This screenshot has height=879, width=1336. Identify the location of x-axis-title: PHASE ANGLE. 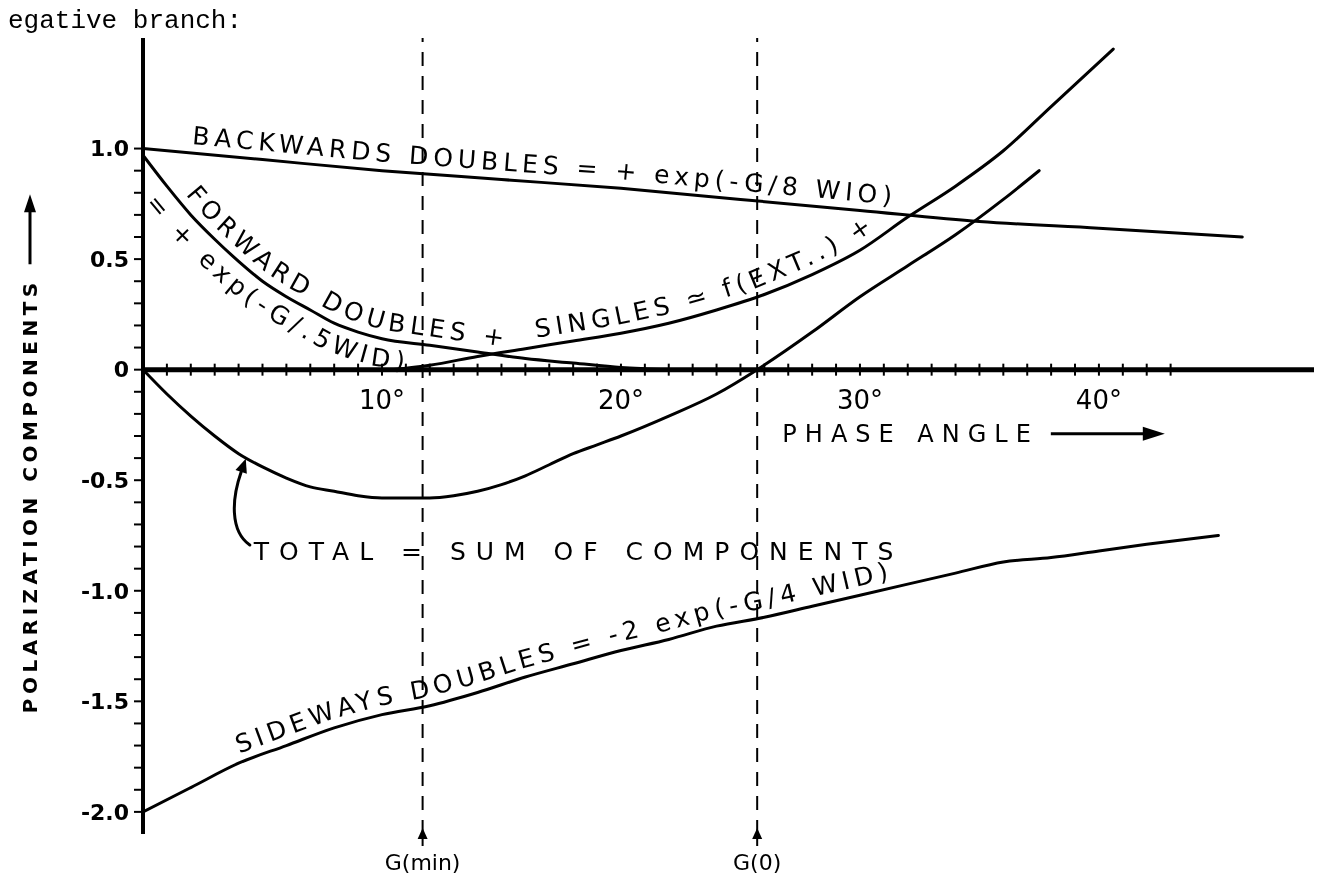
(910, 433).